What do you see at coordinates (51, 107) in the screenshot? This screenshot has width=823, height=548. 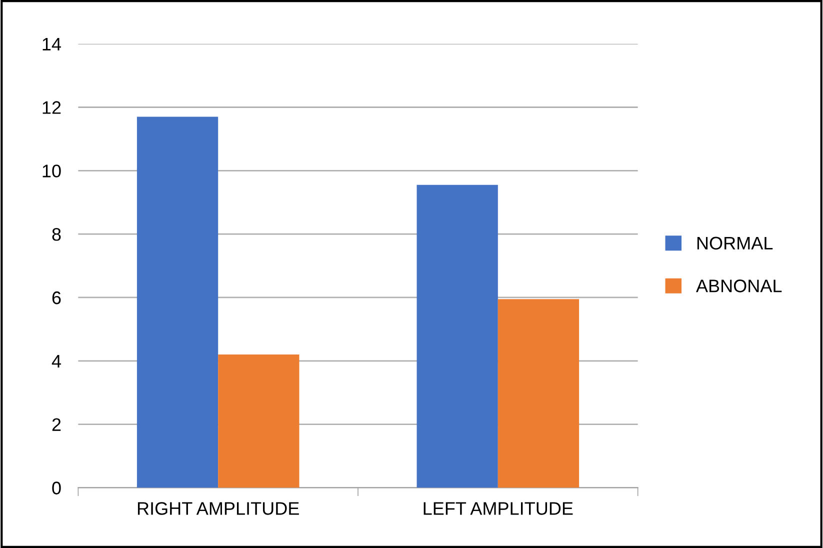 I see `y-tick-label: 12` at bounding box center [51, 107].